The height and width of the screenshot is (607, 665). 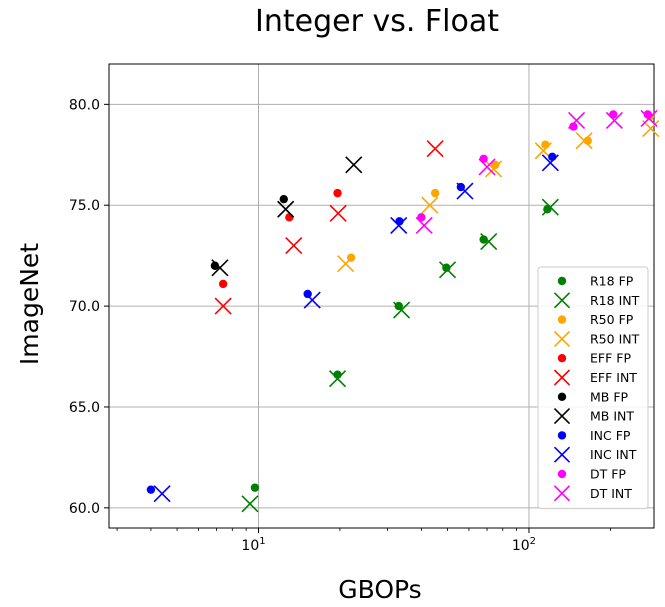 What do you see at coordinates (562, 435) in the screenshot?
I see `legend-marker-inc-fp` at bounding box center [562, 435].